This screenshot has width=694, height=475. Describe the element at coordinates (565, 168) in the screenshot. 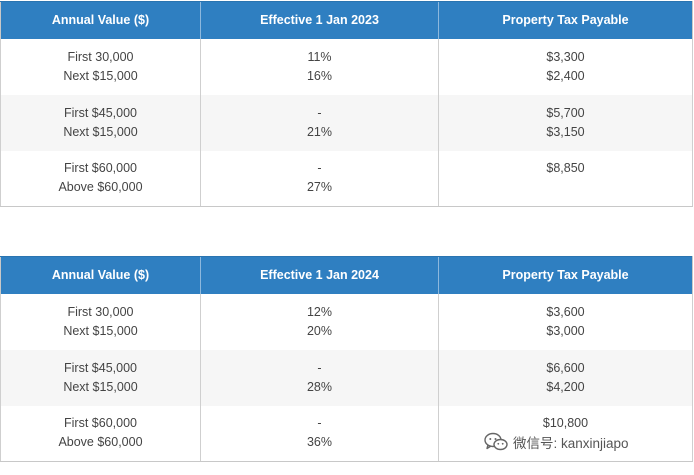

I see `tax-payable-line: $8,850` at that location.